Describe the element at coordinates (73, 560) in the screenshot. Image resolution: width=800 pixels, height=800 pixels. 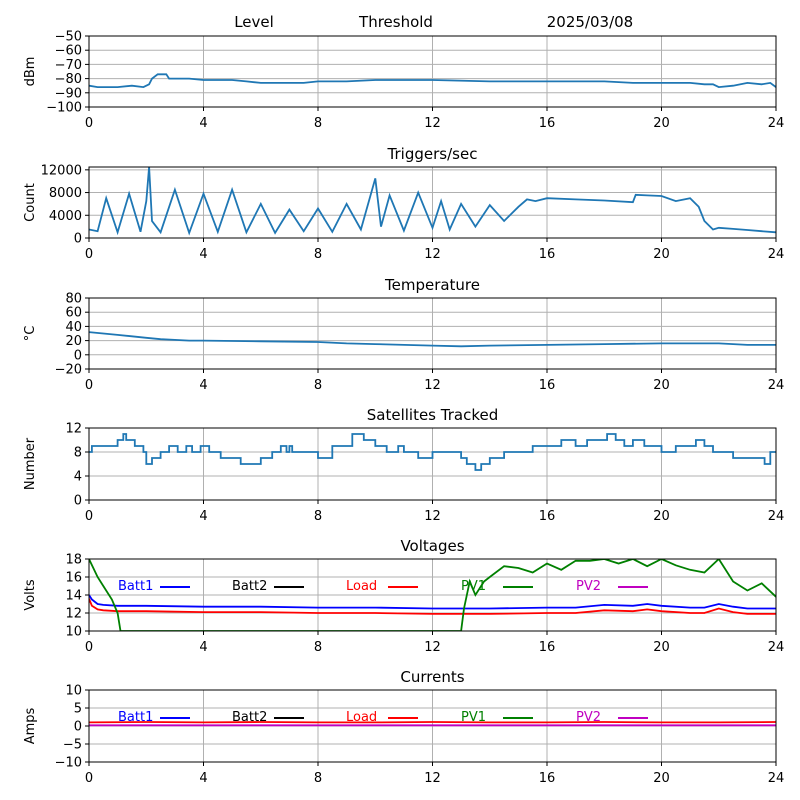
I see `y-tick-label: 18` at that location.